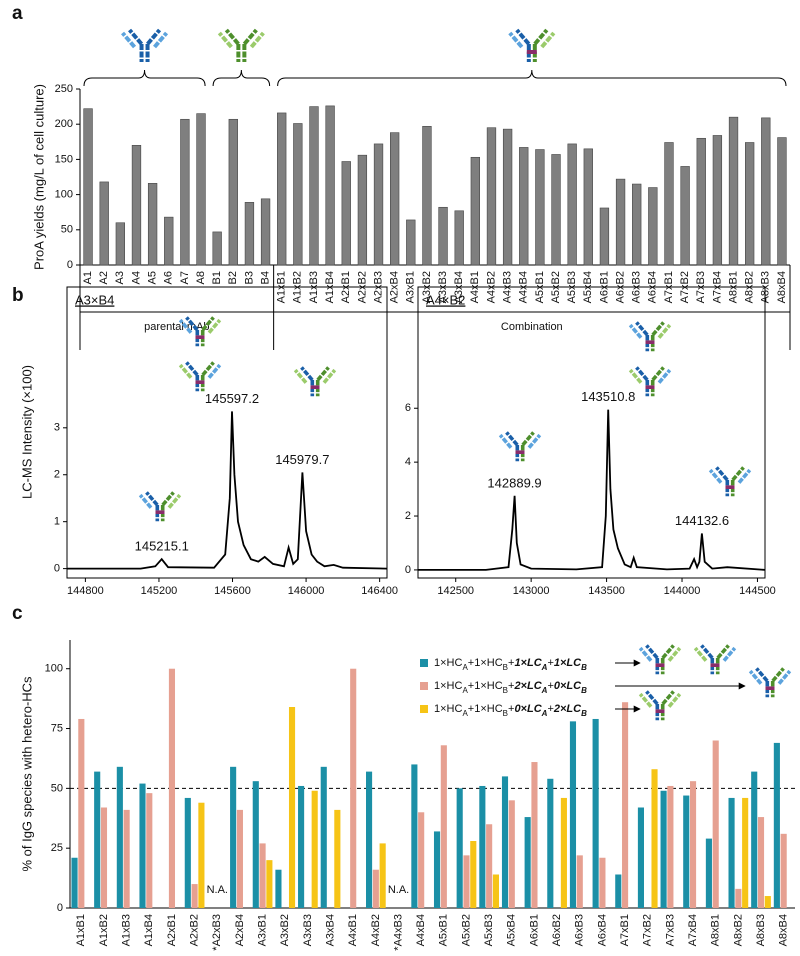 The width and height of the screenshot is (800, 956). I want to click on group-label: Combination, so click(532, 327).